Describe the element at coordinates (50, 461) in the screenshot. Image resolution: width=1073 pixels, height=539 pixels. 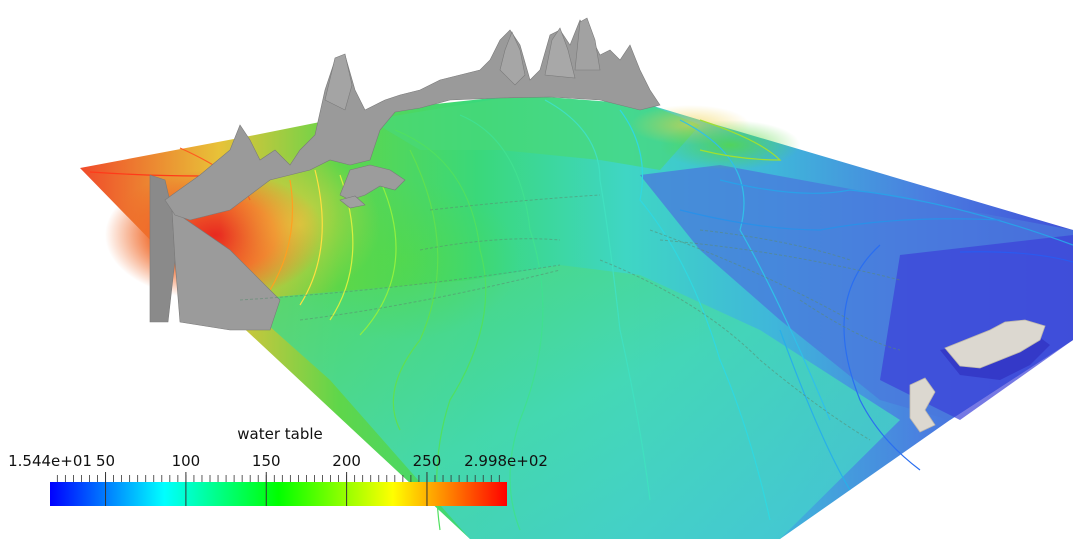
I see `scalar-bar-min-label: 1.544e+01` at that location.